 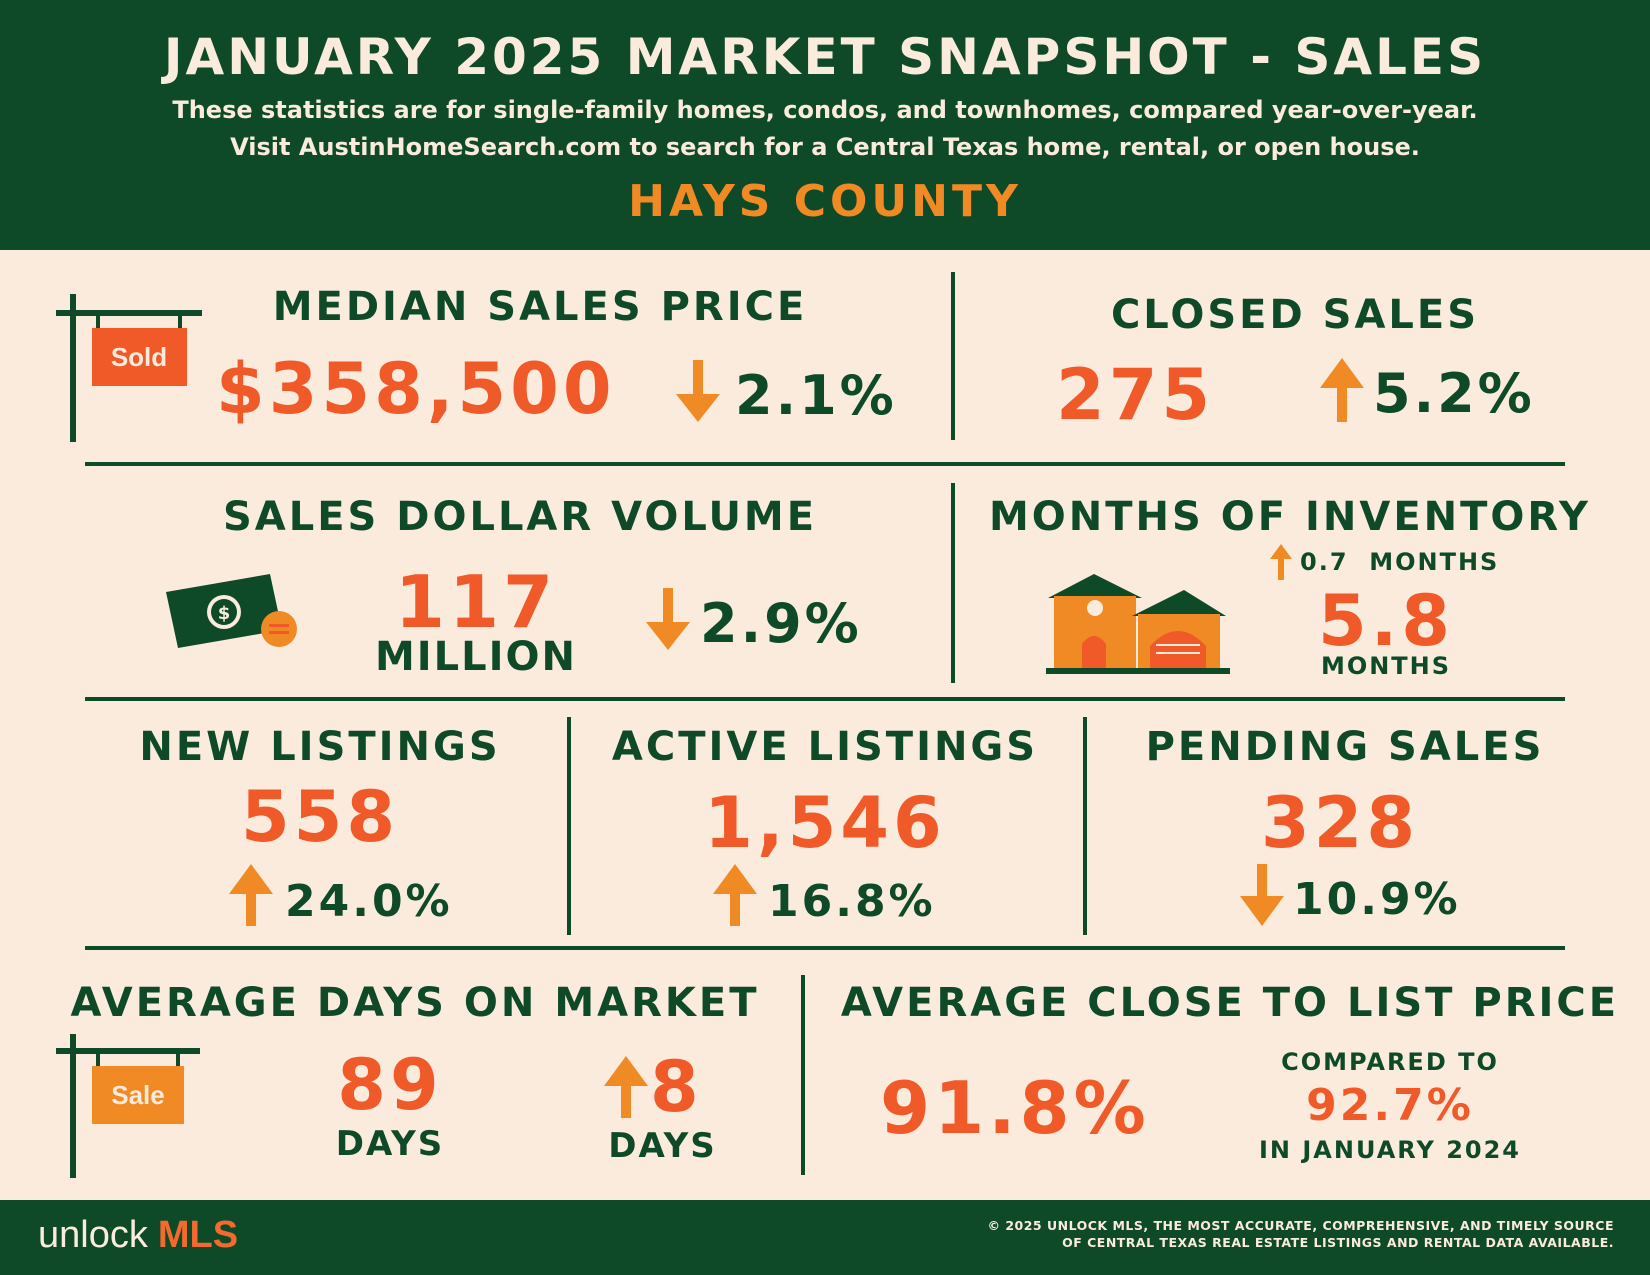 What do you see at coordinates (1295, 315) in the screenshot?
I see `closed-sales-label: CLOSED SALES` at bounding box center [1295, 315].